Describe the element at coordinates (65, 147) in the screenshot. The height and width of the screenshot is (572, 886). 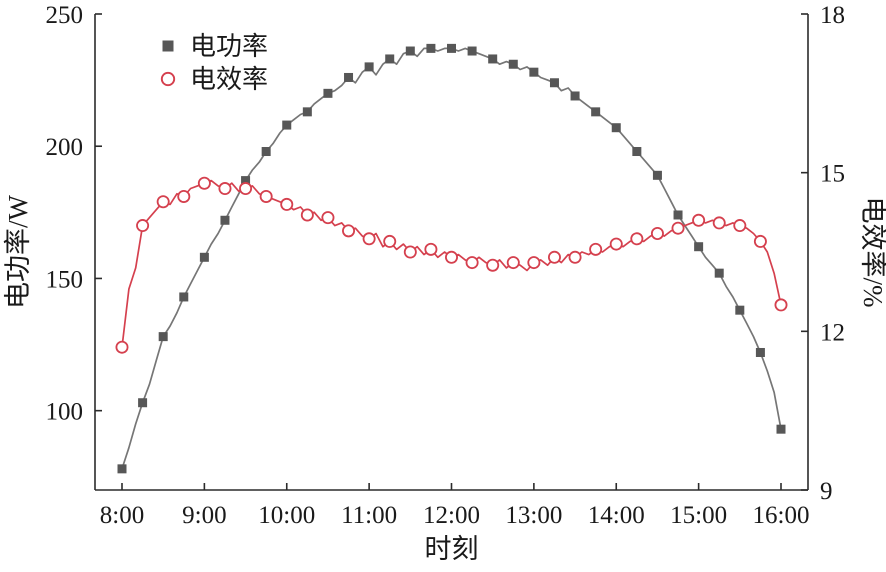
I see `y-left-tick-label: 200` at that location.